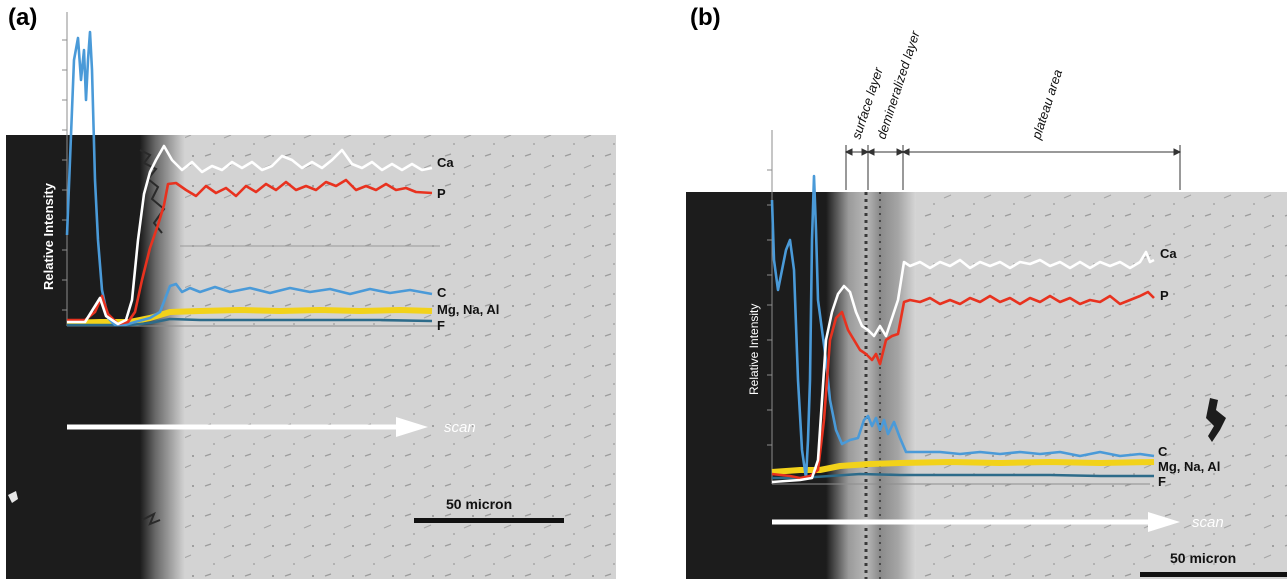  Describe the element at coordinates (705, 17) in the screenshot. I see `panel-label-b: (b)` at that location.